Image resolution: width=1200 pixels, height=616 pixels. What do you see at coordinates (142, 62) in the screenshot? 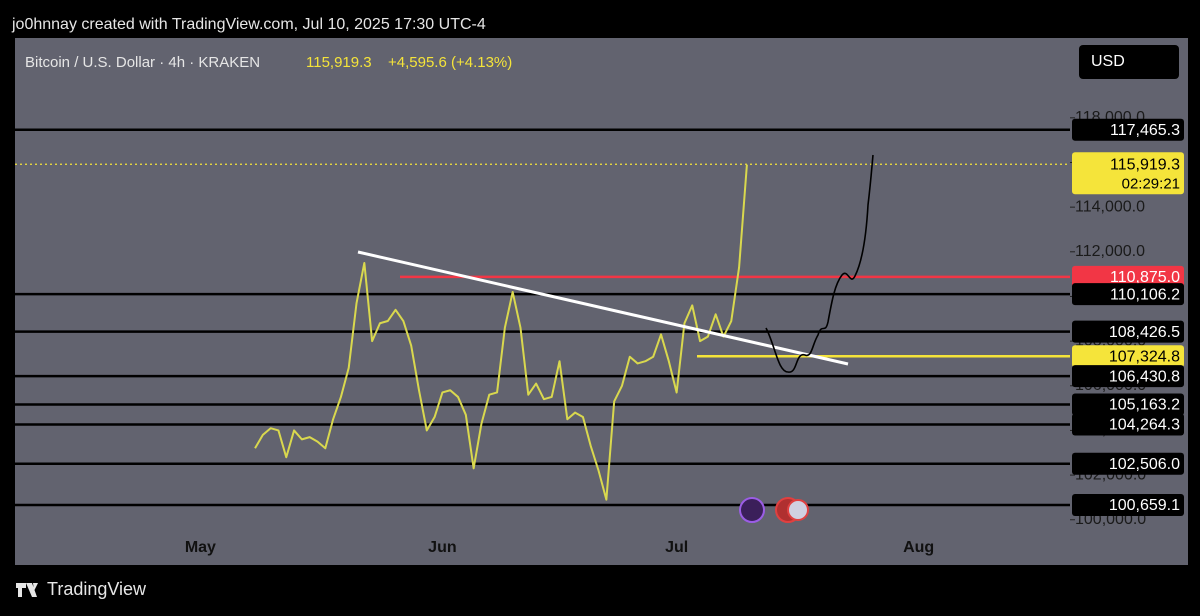
I see `symbol-title: Bitcoin / U.S. Dollar · 4h · KRAKEN` at bounding box center [142, 62].